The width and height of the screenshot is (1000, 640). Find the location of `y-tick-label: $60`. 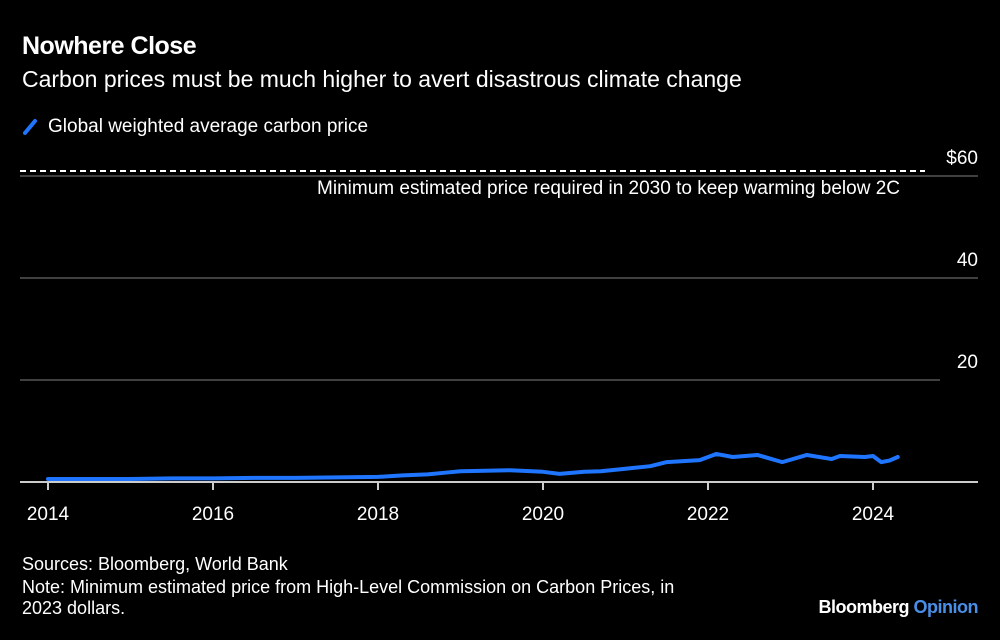

y-tick-label: $60 is located at coordinates (962, 158).